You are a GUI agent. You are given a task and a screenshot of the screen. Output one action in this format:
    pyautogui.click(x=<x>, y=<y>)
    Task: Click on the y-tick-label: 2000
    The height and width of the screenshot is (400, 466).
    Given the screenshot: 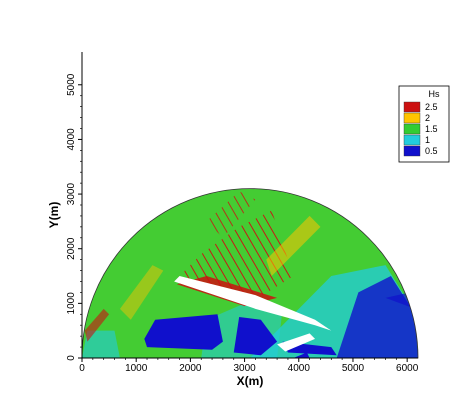 What is the action you would take?
    pyautogui.click(x=71, y=248)
    